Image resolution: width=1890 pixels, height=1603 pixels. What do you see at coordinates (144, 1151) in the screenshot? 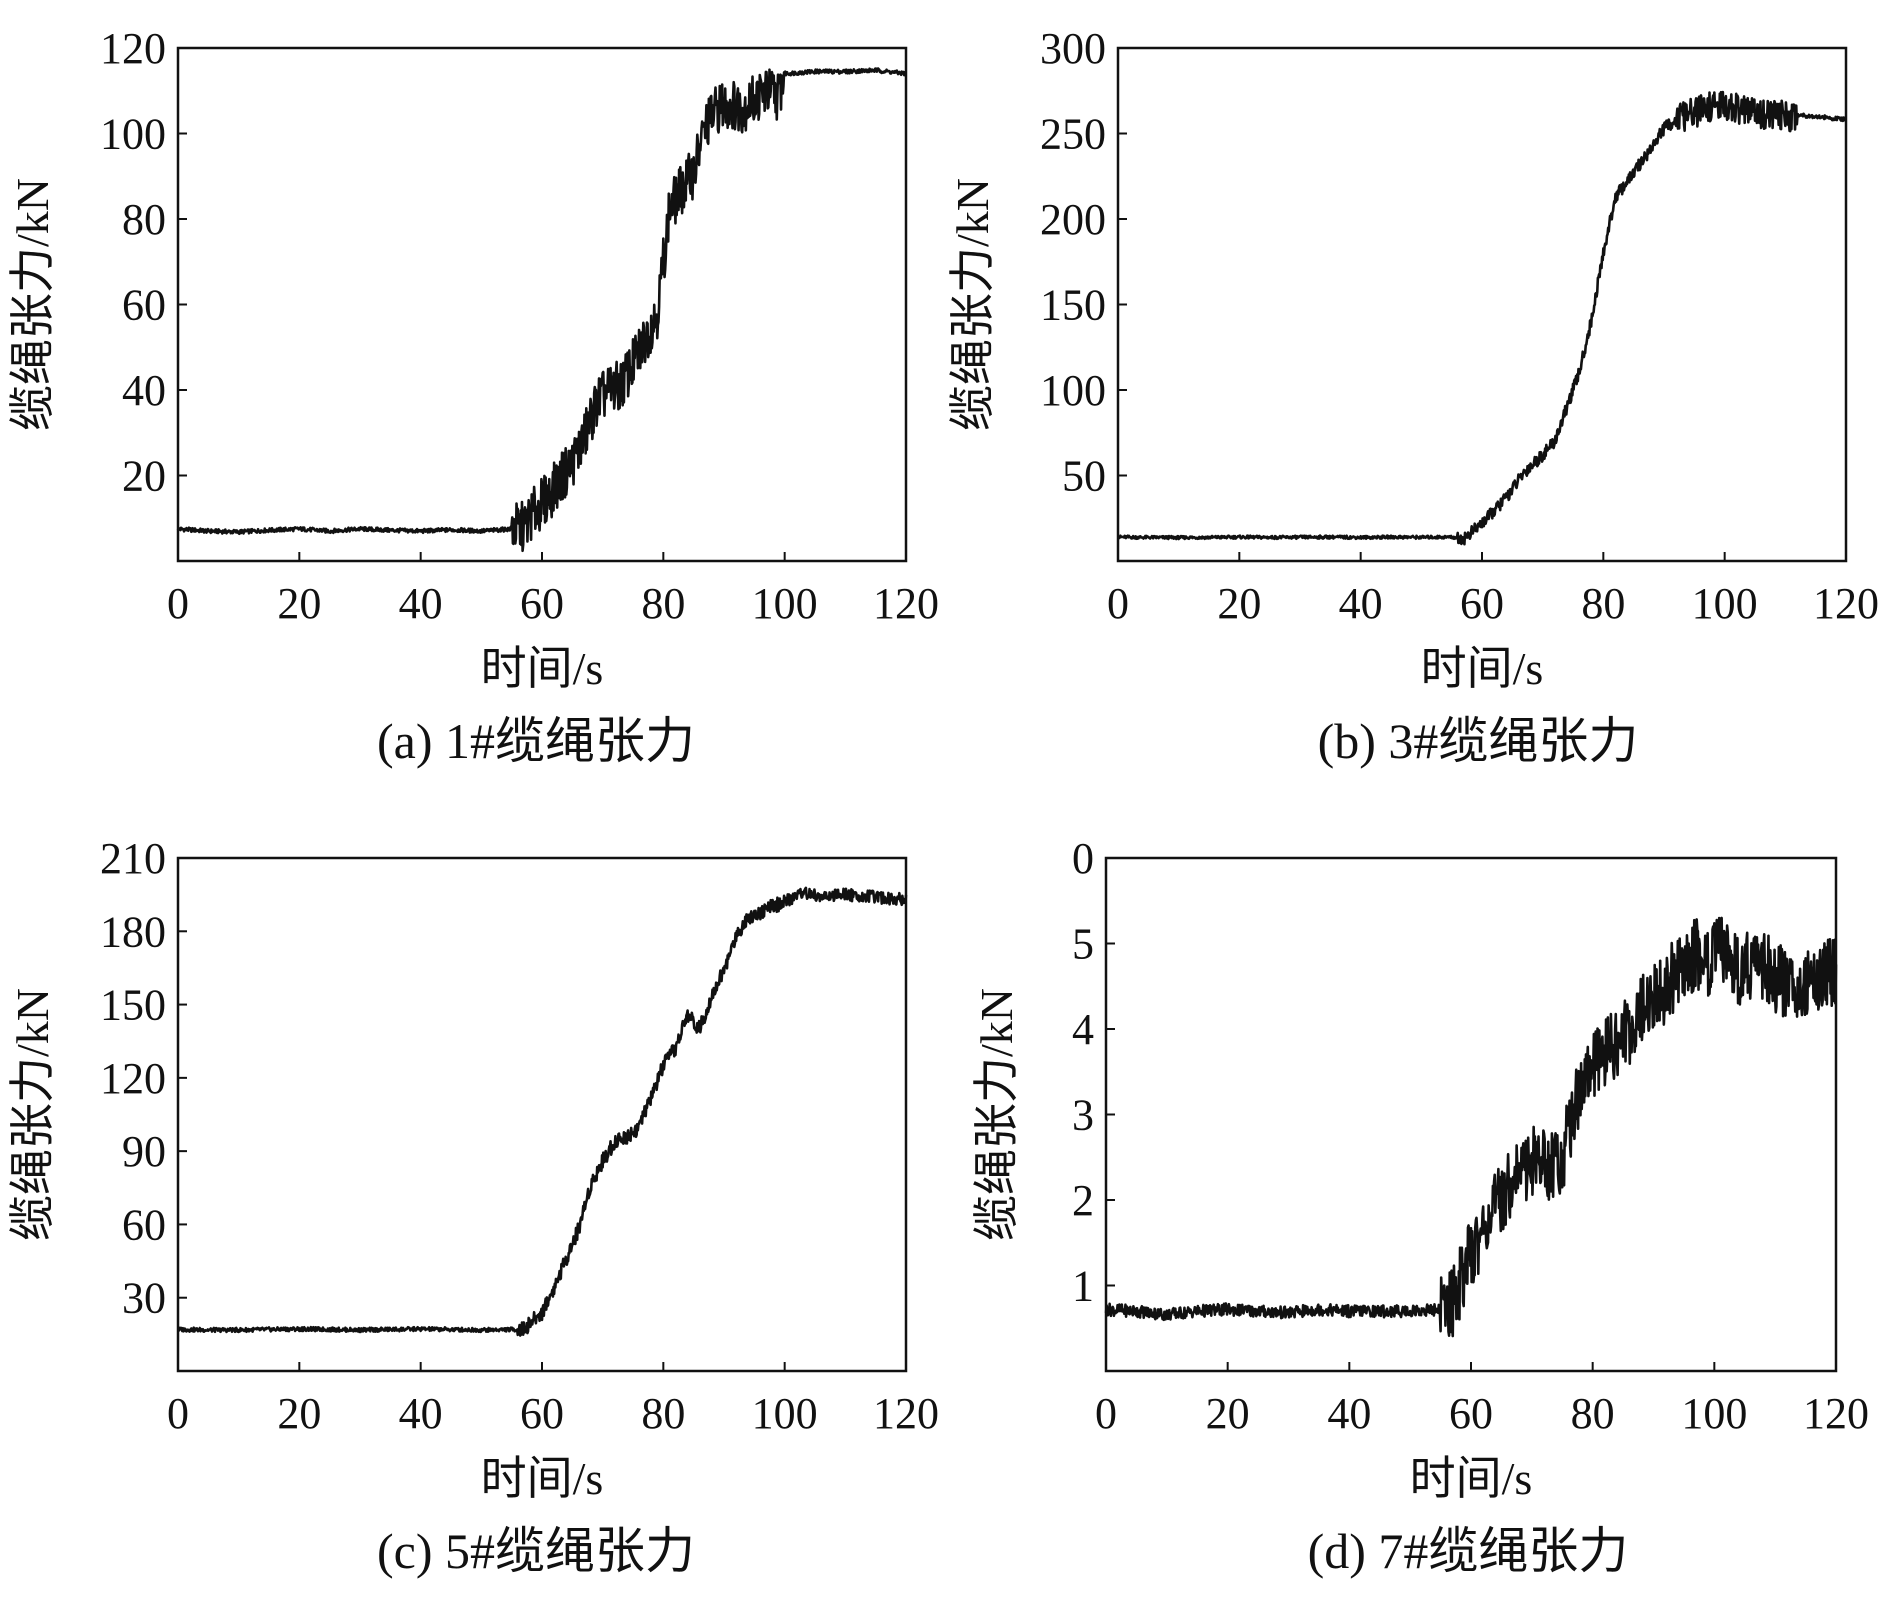
I see `y-tick-label: 90` at bounding box center [144, 1151].